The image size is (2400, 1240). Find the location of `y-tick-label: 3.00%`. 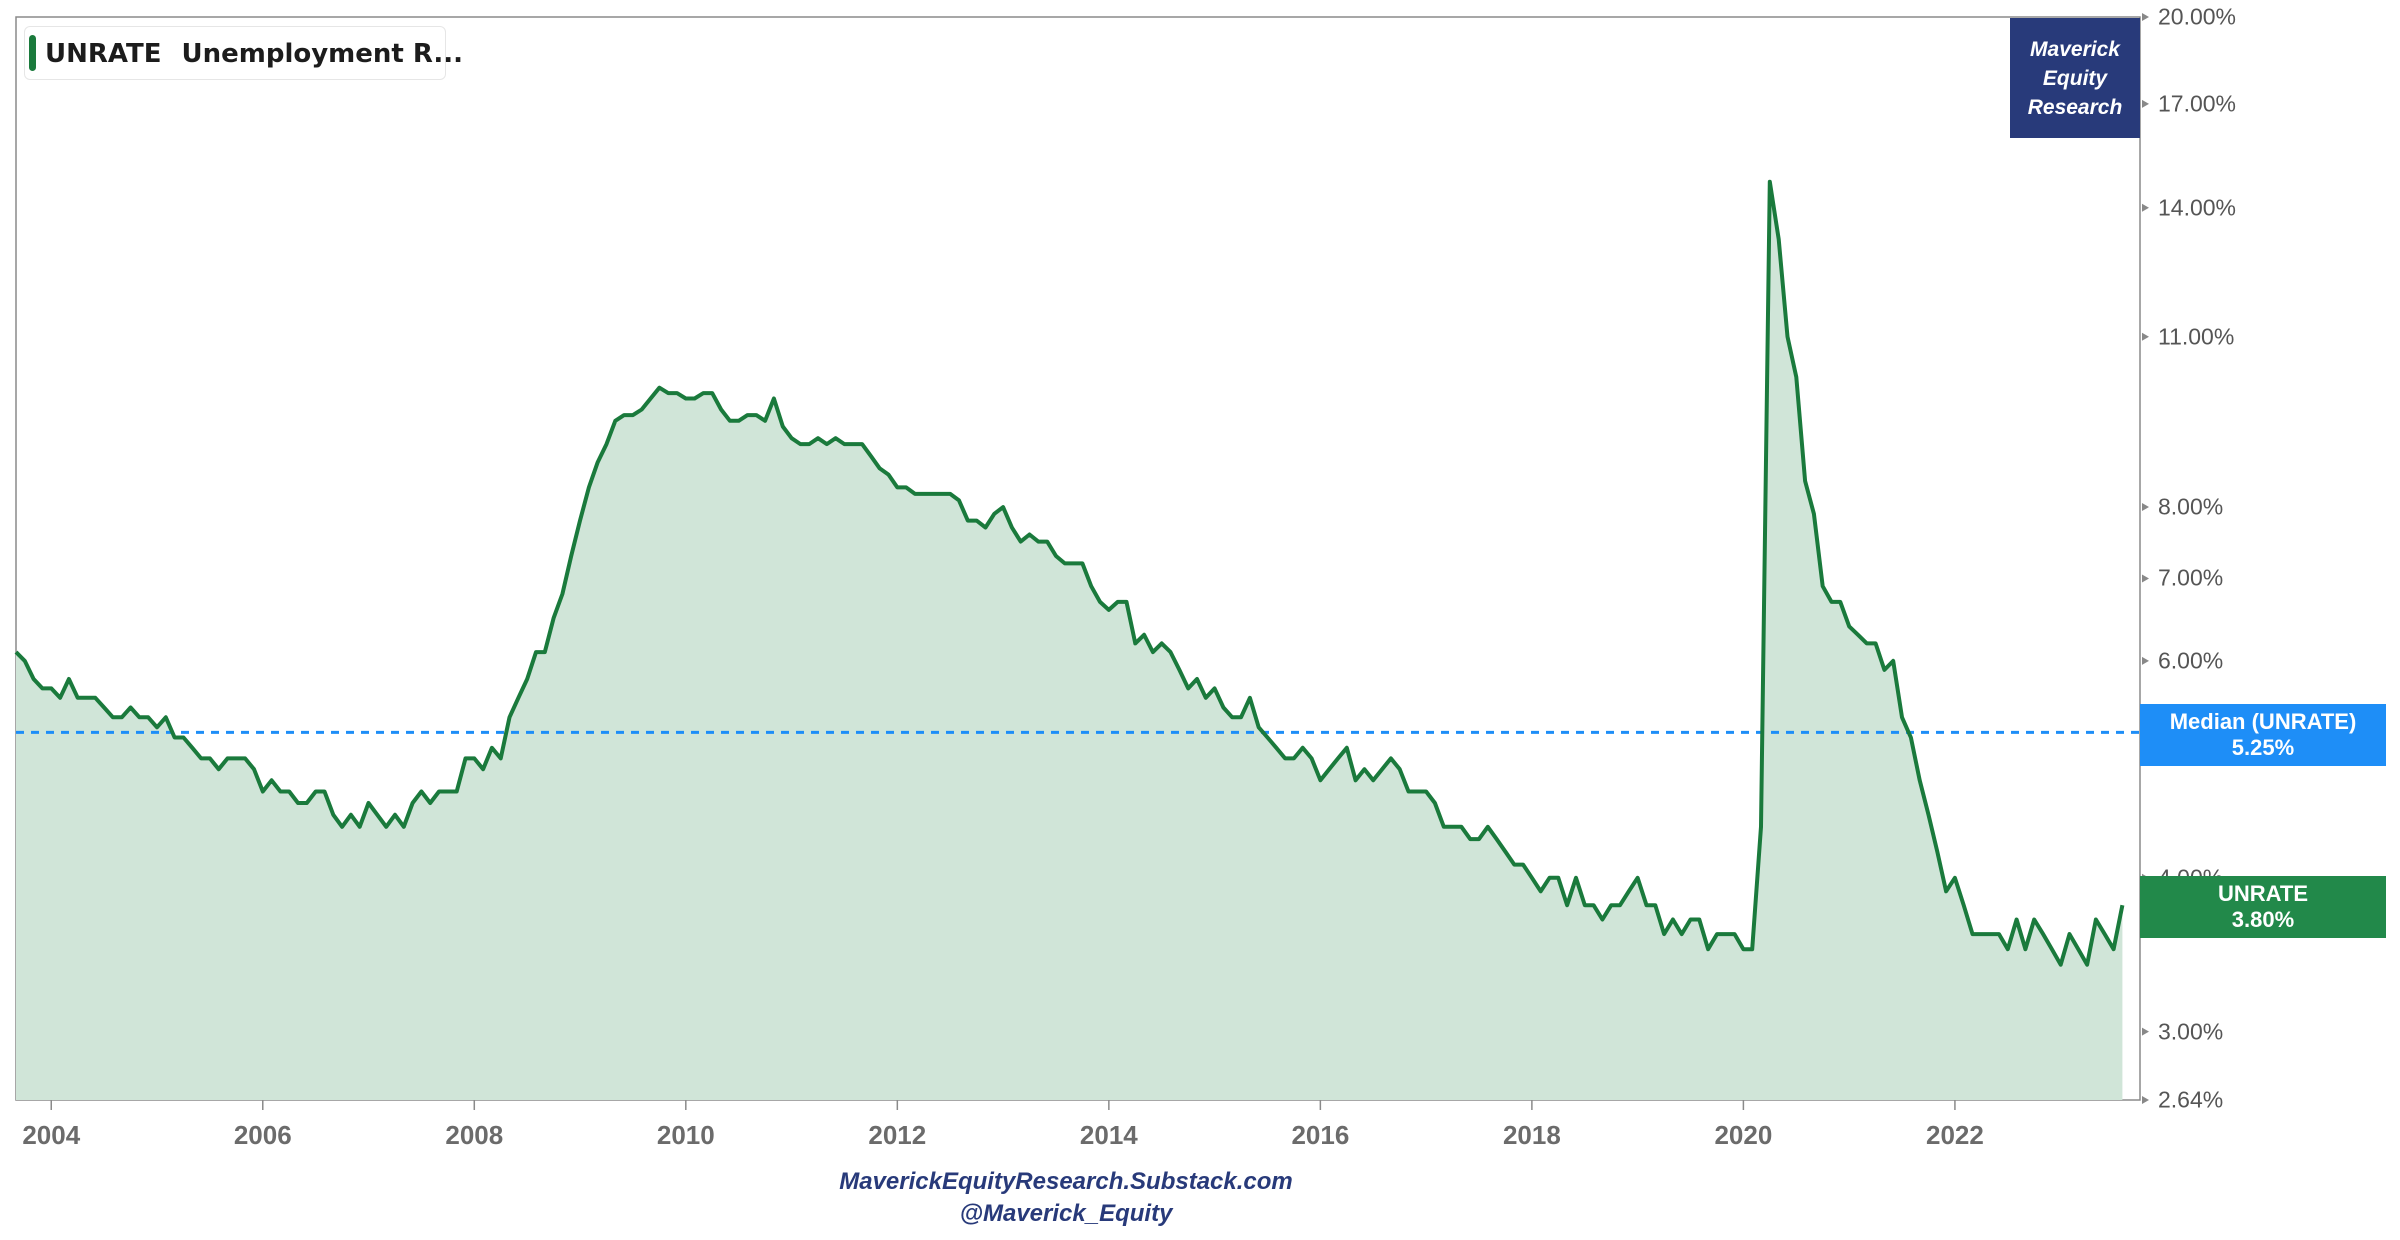

y-tick-label: 3.00% is located at coordinates (2191, 1031).